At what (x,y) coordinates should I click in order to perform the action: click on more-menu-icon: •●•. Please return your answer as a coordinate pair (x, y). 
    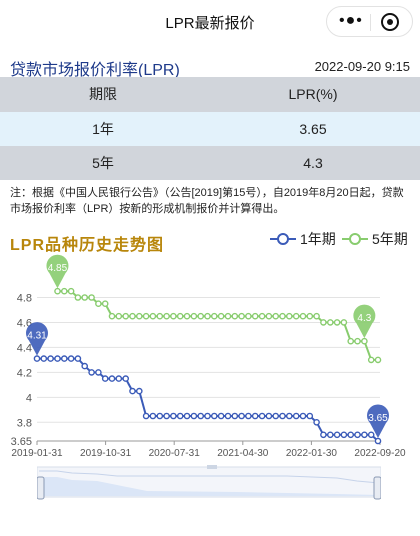
    Looking at the image, I should click on (351, 20).